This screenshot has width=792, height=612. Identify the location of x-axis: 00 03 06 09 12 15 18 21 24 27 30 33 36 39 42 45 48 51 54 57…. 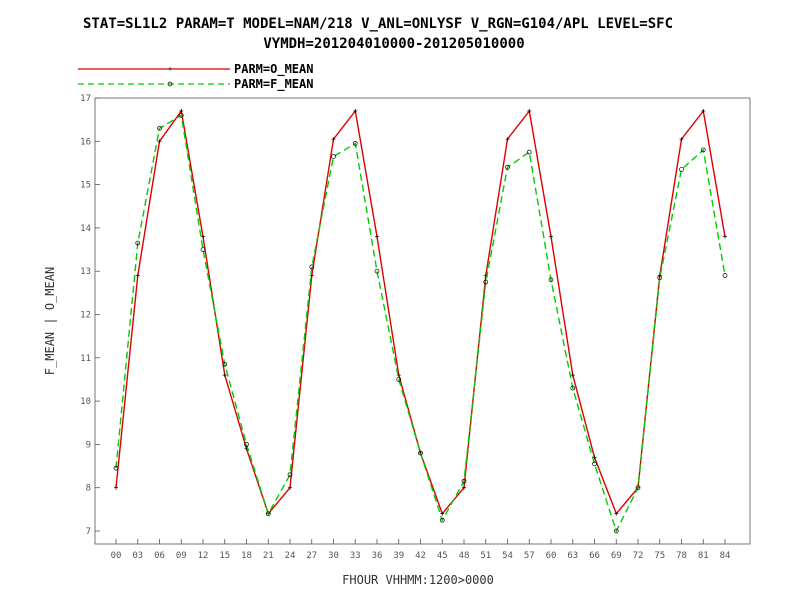
(421, 550).